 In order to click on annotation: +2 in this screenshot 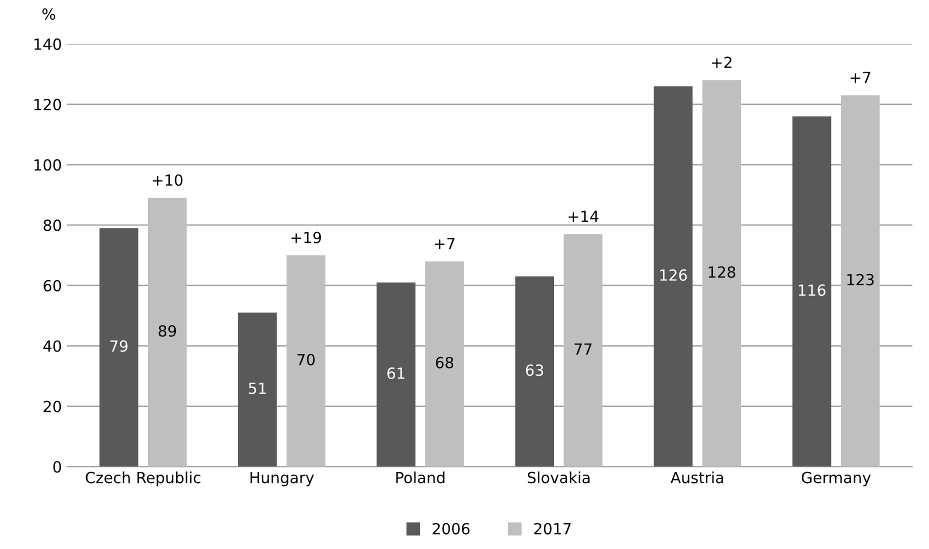, I will do `click(722, 62)`.